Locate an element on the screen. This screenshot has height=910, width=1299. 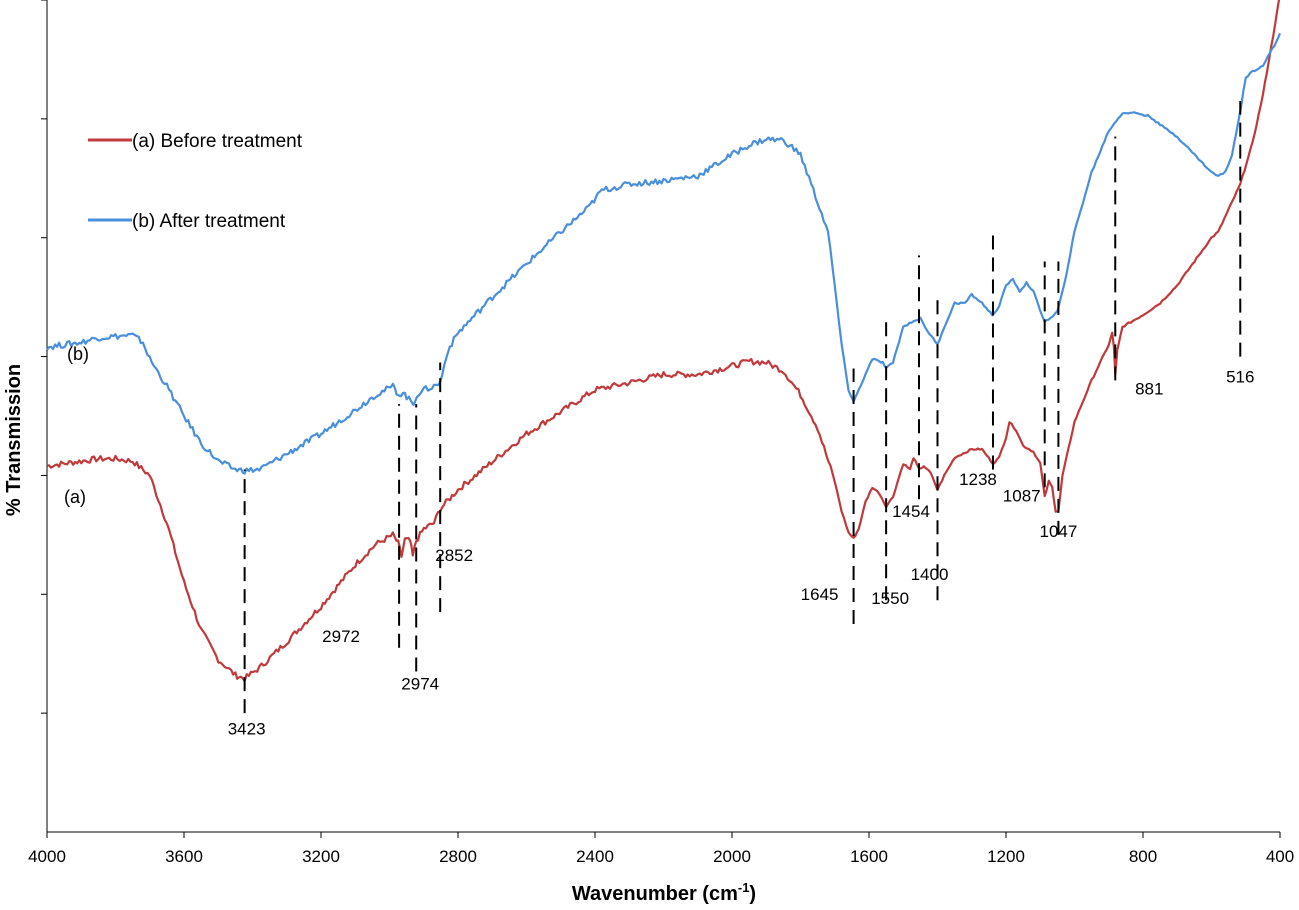
peak-label-1645: 1645 is located at coordinates (820, 594).